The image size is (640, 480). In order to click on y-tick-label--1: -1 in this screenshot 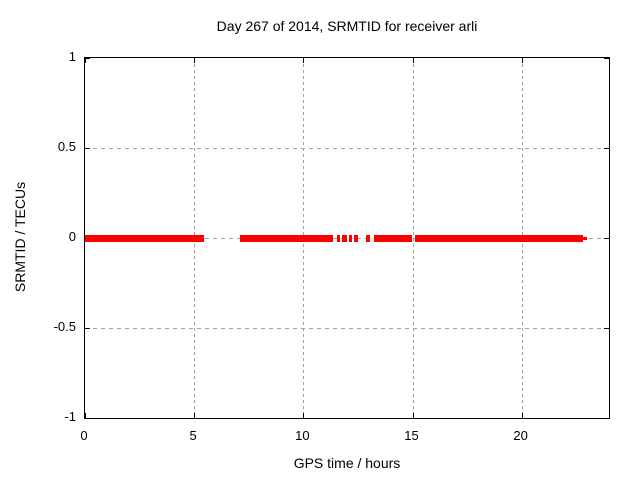, I will do `click(70, 416)`.